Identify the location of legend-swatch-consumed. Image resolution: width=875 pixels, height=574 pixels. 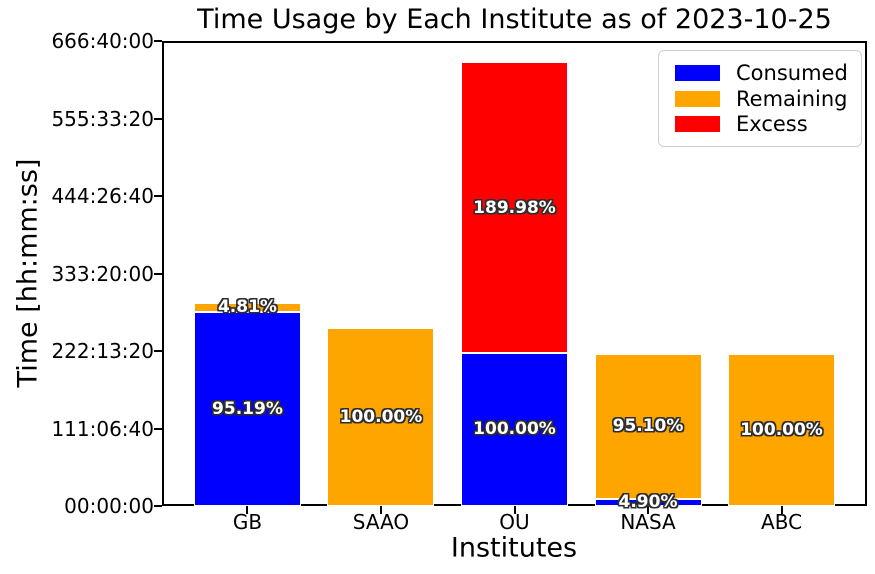
(697, 73).